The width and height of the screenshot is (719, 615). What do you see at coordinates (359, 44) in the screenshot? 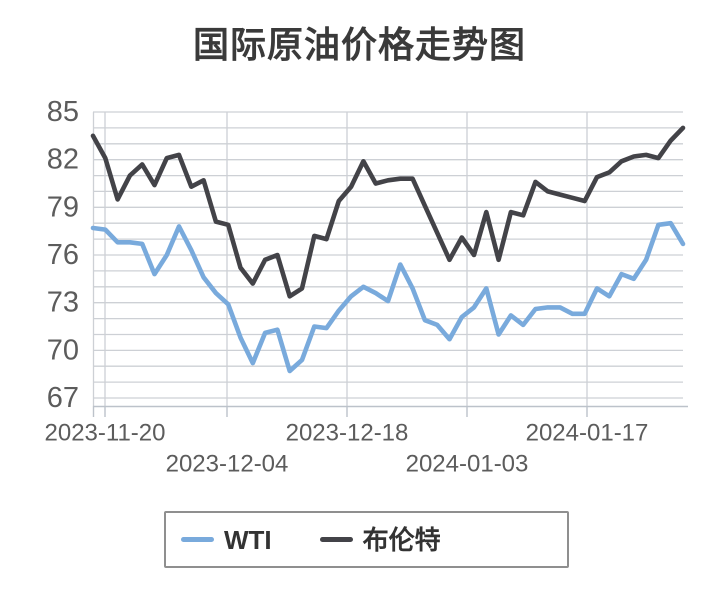
I see `chart-title: 国际原油价格走势图` at bounding box center [359, 44].